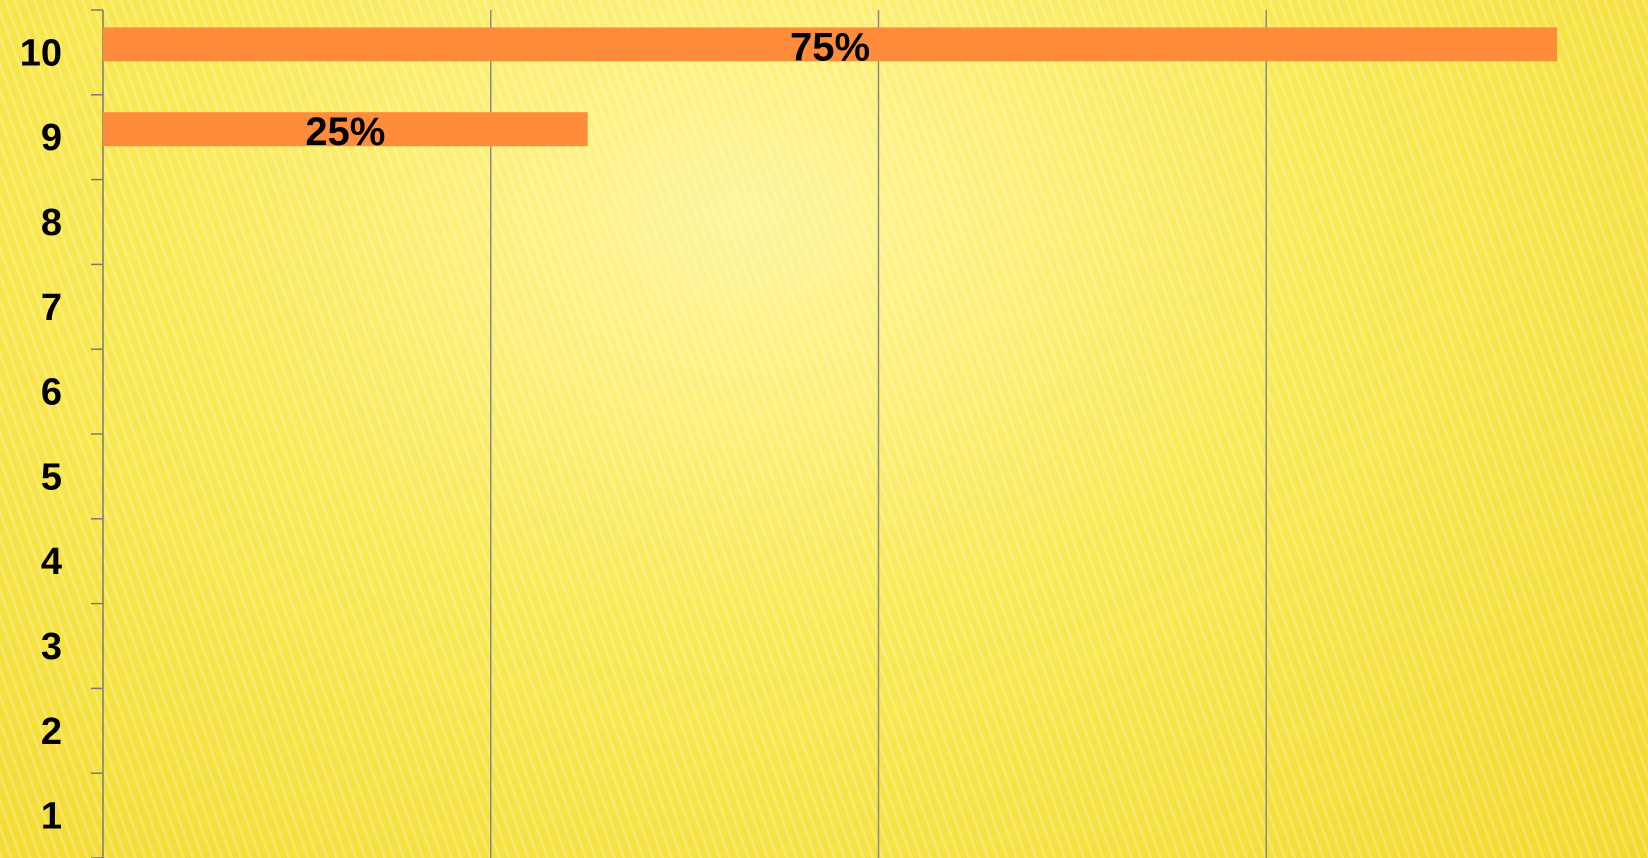 This screenshot has width=1648, height=858. Describe the element at coordinates (830, 87) in the screenshot. I see `bars` at that location.